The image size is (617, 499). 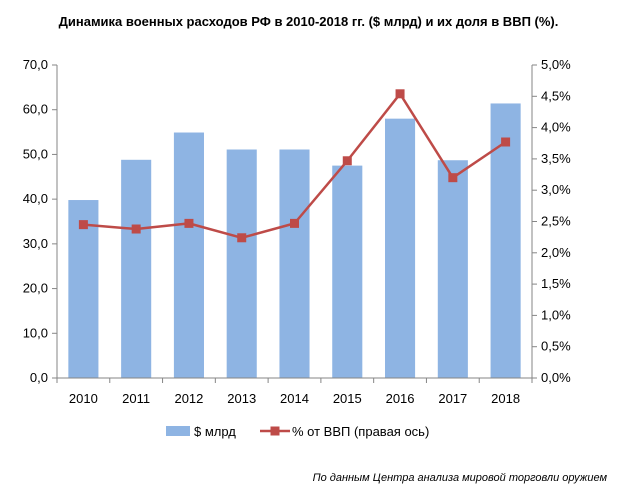 What do you see at coordinates (136, 398) in the screenshot?
I see `x-tick-label-2011: 2011` at bounding box center [136, 398].